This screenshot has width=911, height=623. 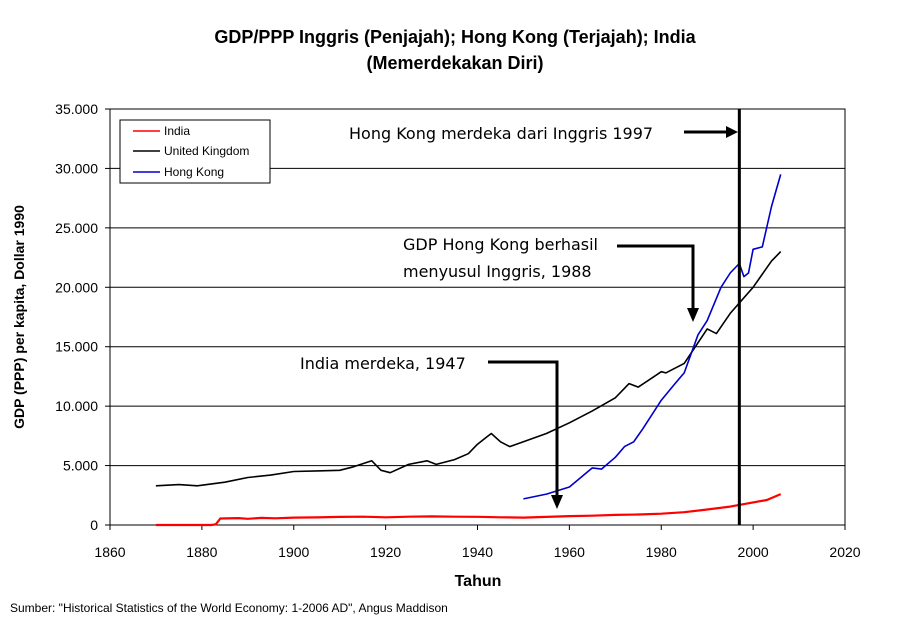 I want to click on annotation-hong-kong-1997: Hong Kong merdeka dari Inggris 1997, so click(x=543, y=133).